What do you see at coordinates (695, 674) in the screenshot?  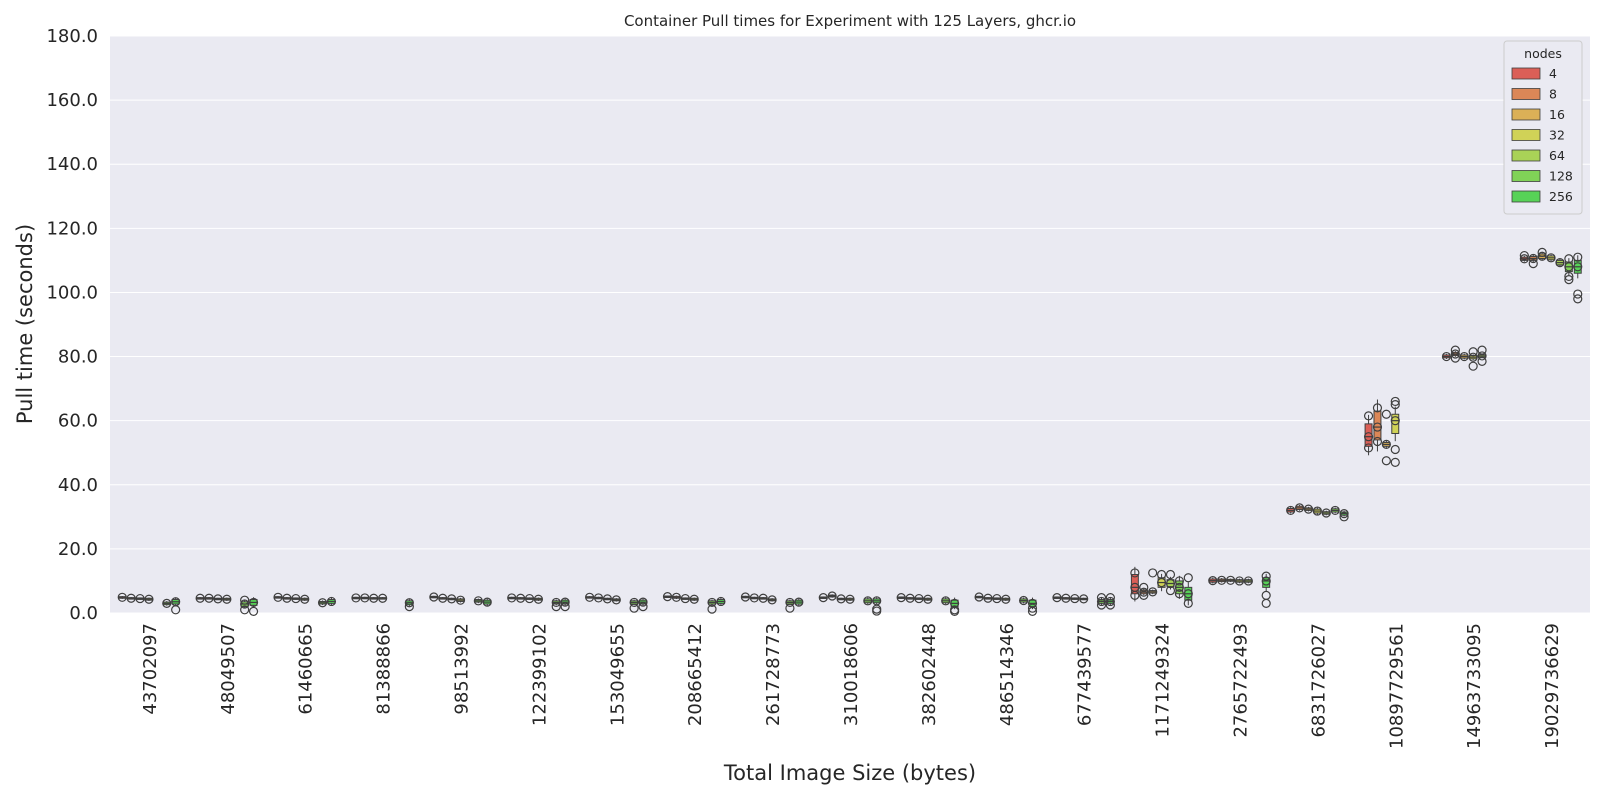 I see `x-tick-label: 208665412` at bounding box center [695, 674].